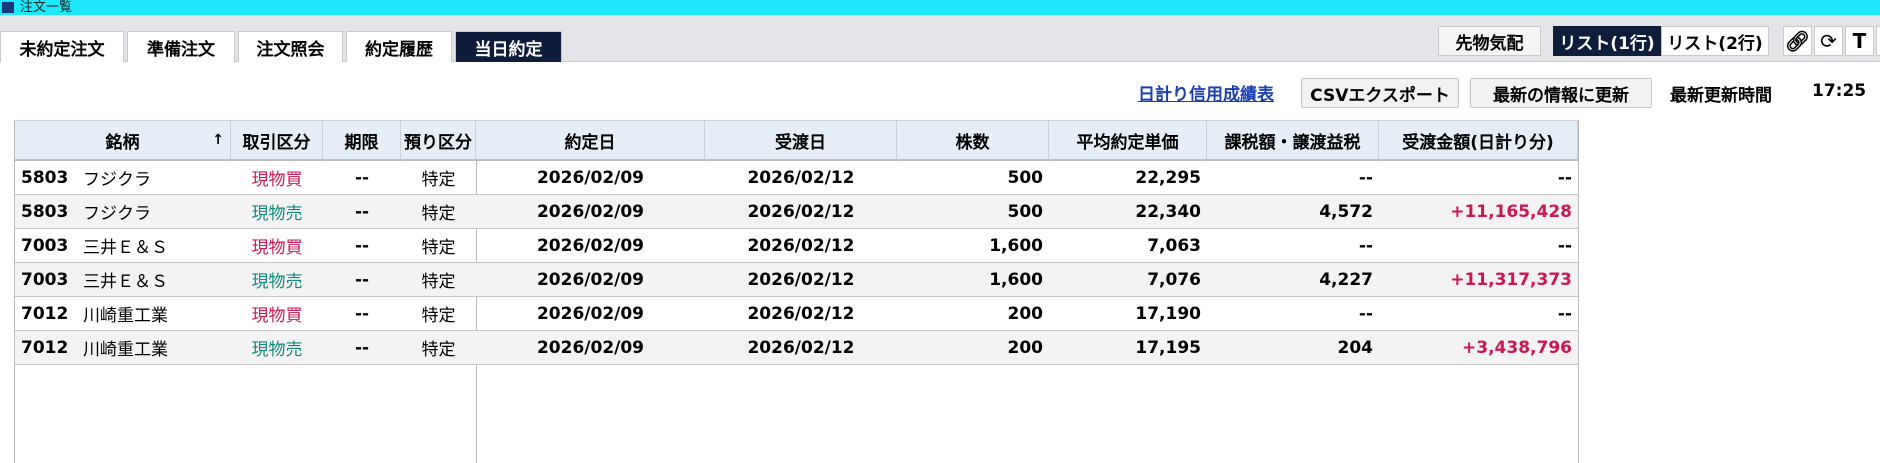 The width and height of the screenshot is (1880, 463). What do you see at coordinates (1578, 291) in the screenshot?
I see `table-right-border` at bounding box center [1578, 291].